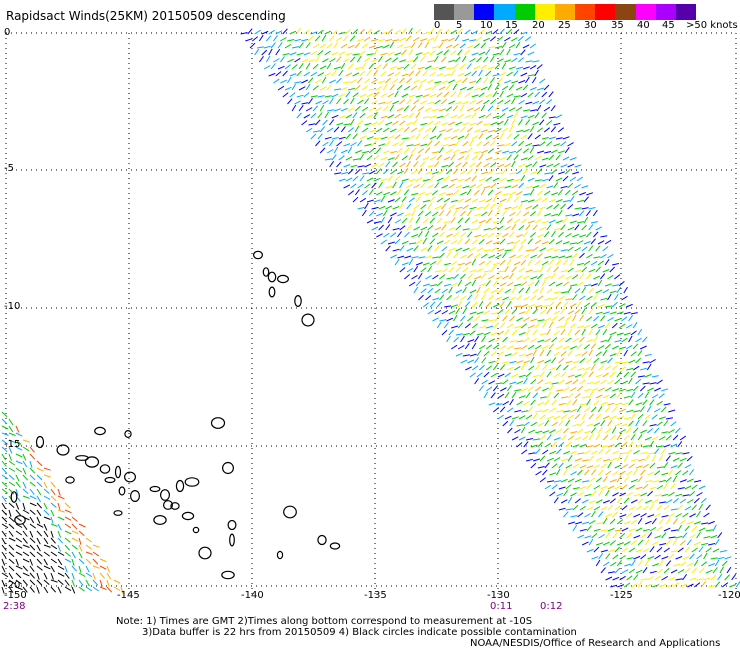 The image size is (740, 650). What do you see at coordinates (614, 430) in the screenshot?
I see `wind-barb-1904` at bounding box center [614, 430].